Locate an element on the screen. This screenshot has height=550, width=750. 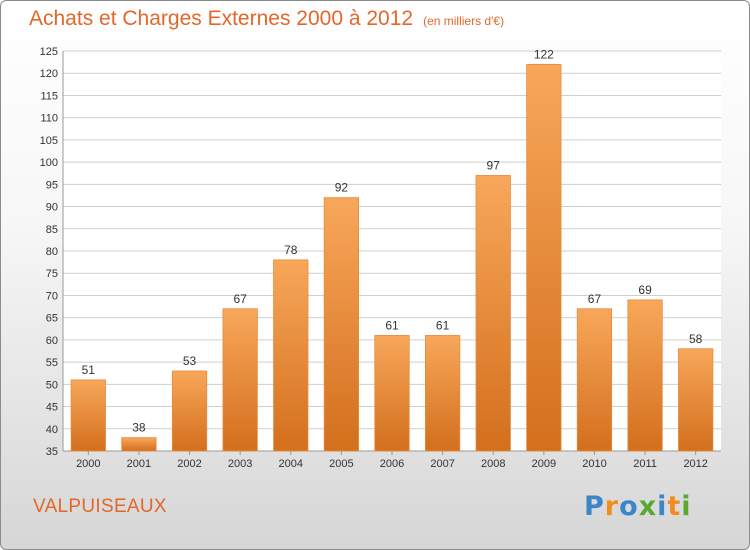
x-tick-label: 2006 is located at coordinates (392, 464).